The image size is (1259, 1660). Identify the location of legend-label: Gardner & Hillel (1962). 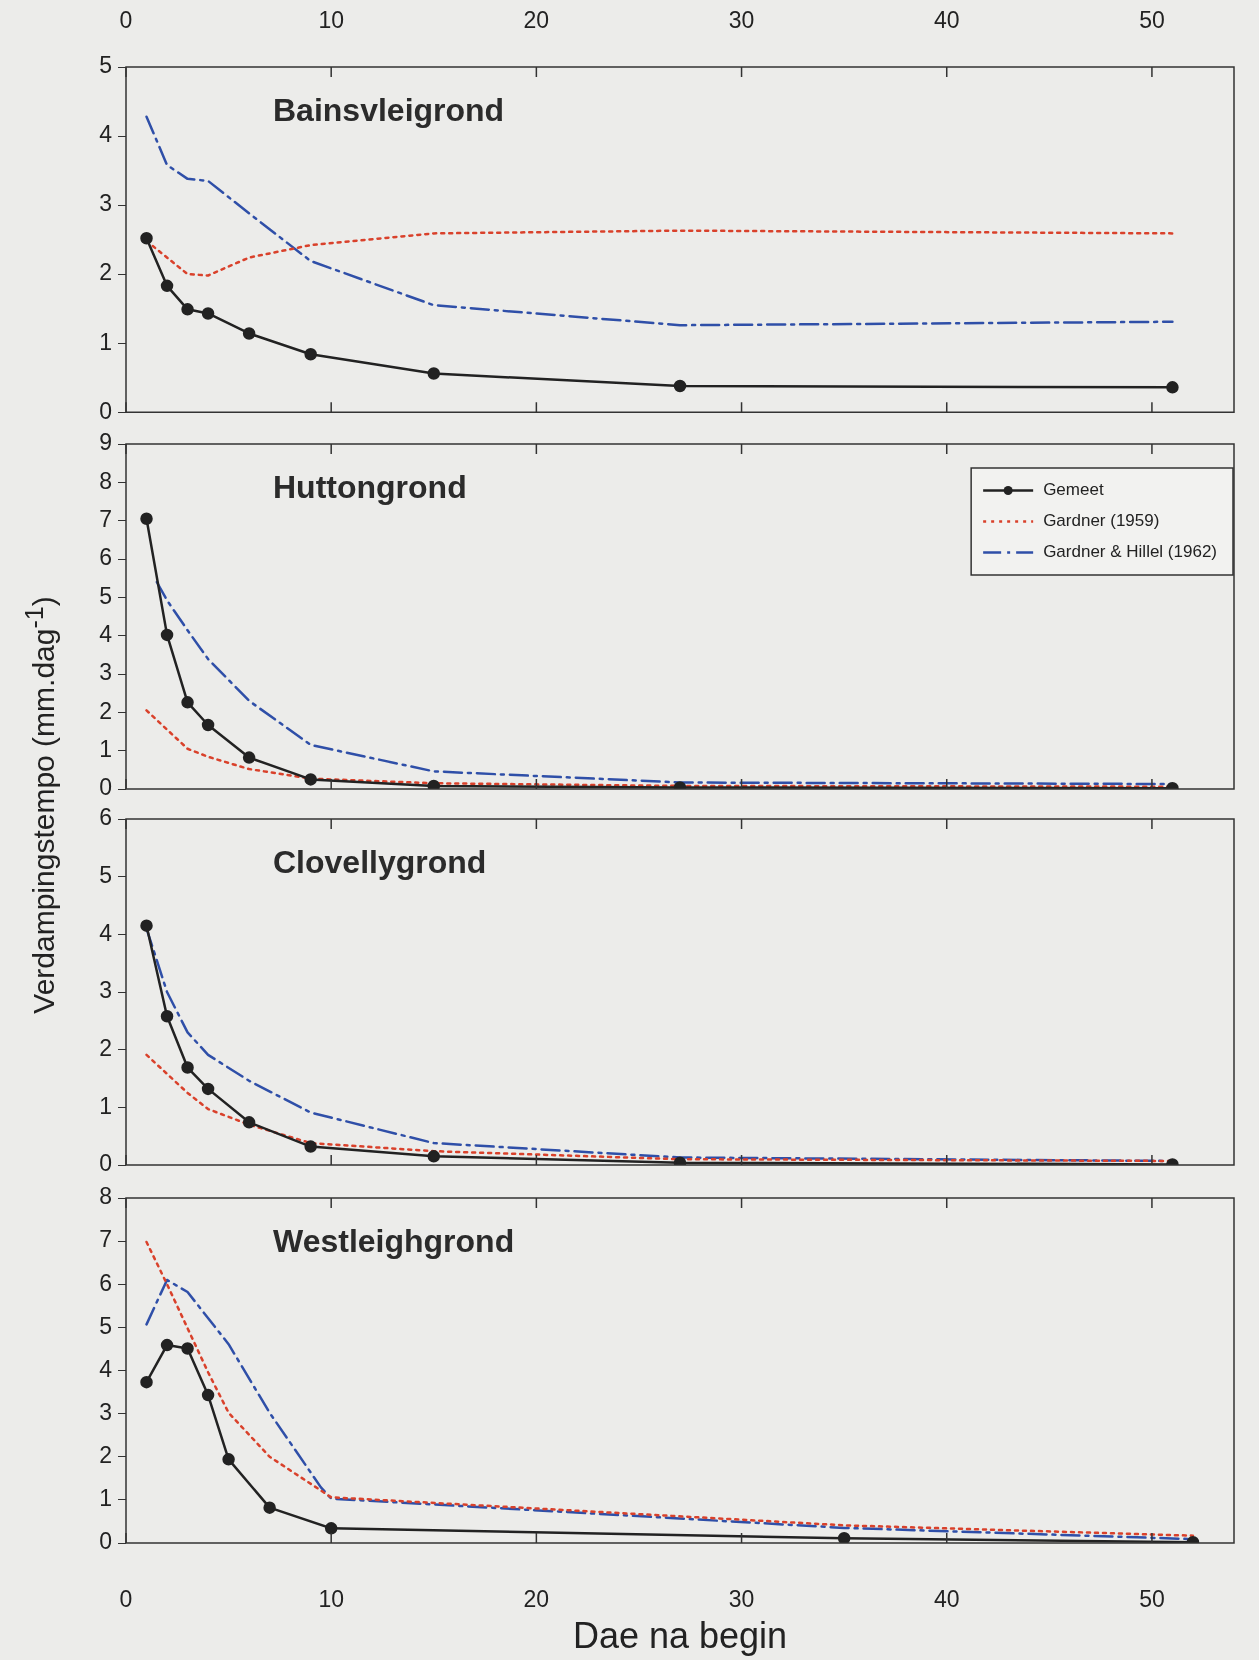
(1130, 552).